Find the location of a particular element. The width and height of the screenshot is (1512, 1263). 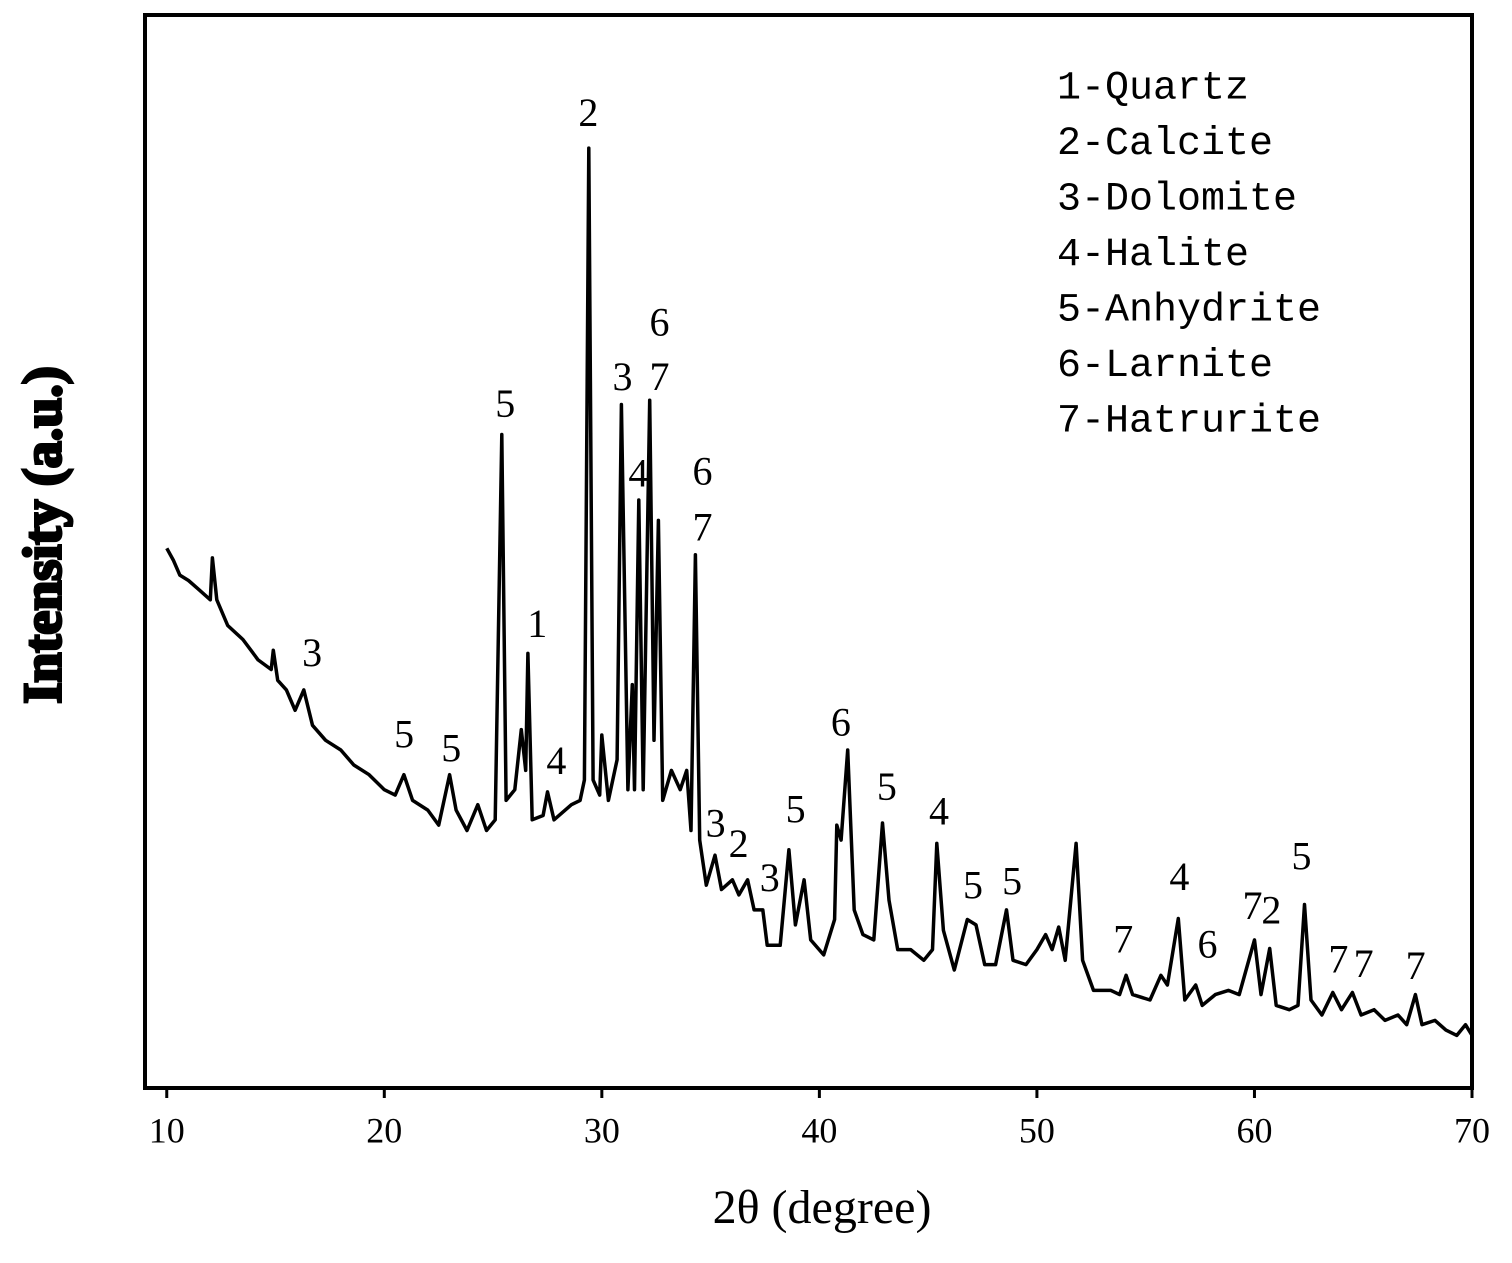

x-tick-label: 70 is located at coordinates (1472, 1130).